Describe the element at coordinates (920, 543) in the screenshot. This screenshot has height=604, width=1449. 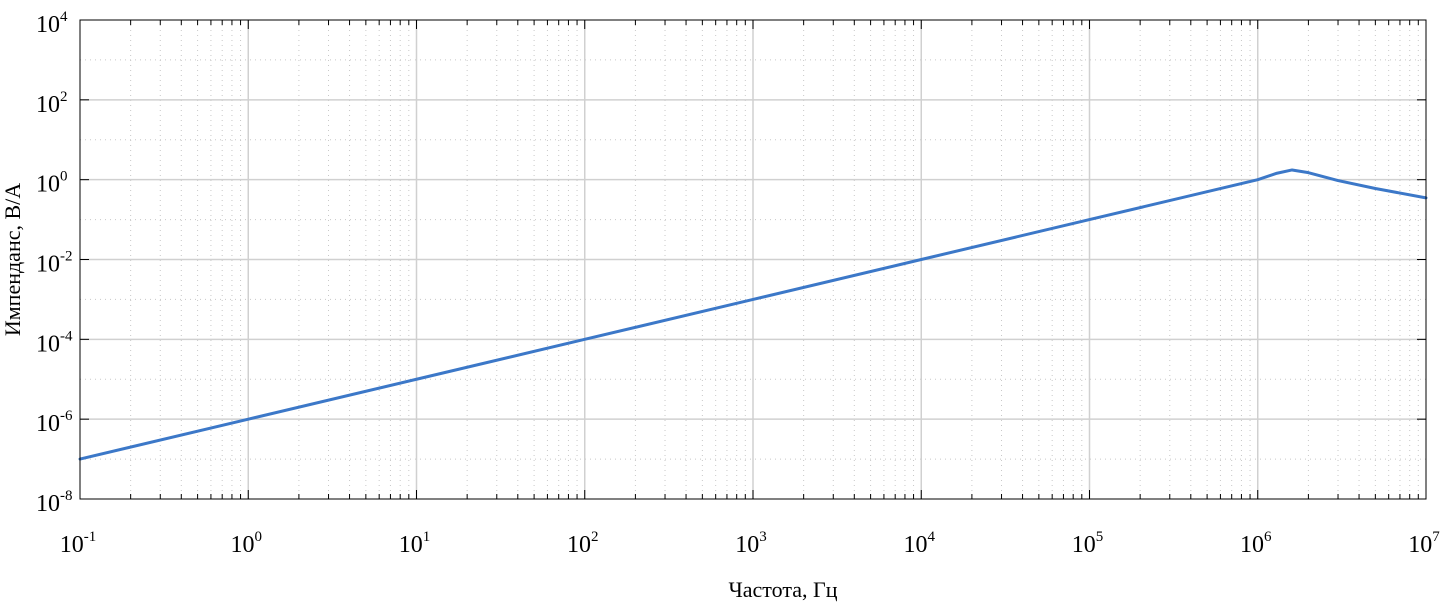
I see `x-tick-label: 10⁴` at that location.